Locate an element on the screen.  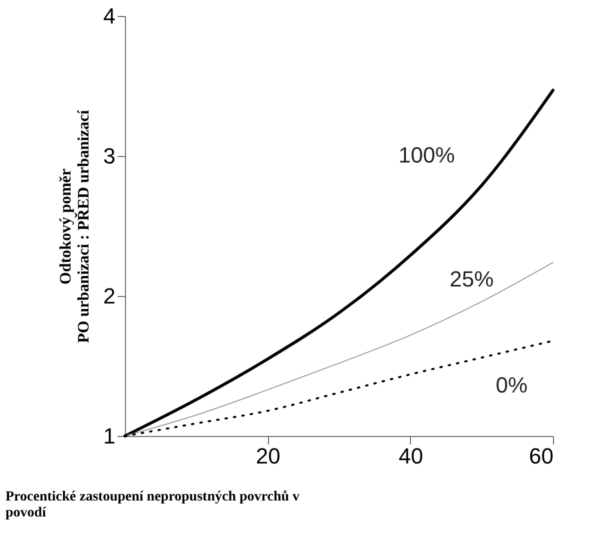
series-label: 0% is located at coordinates (512, 385).